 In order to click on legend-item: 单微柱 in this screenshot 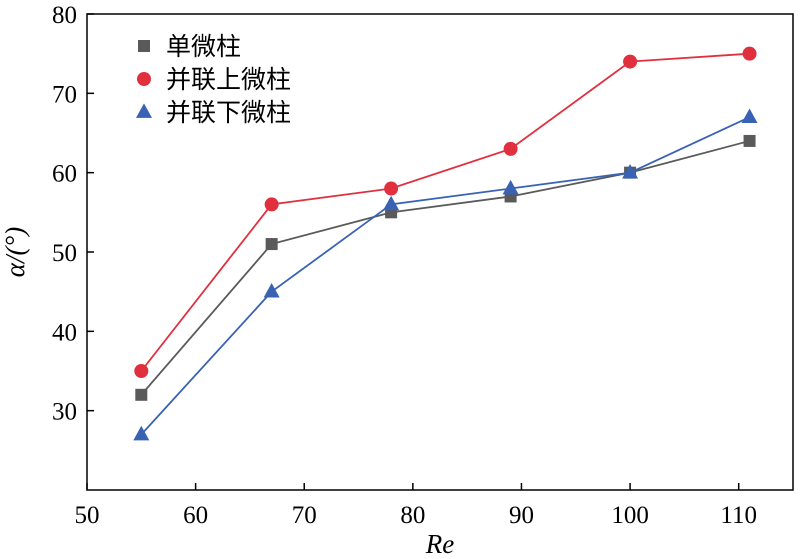, I will do `click(189, 46)`.